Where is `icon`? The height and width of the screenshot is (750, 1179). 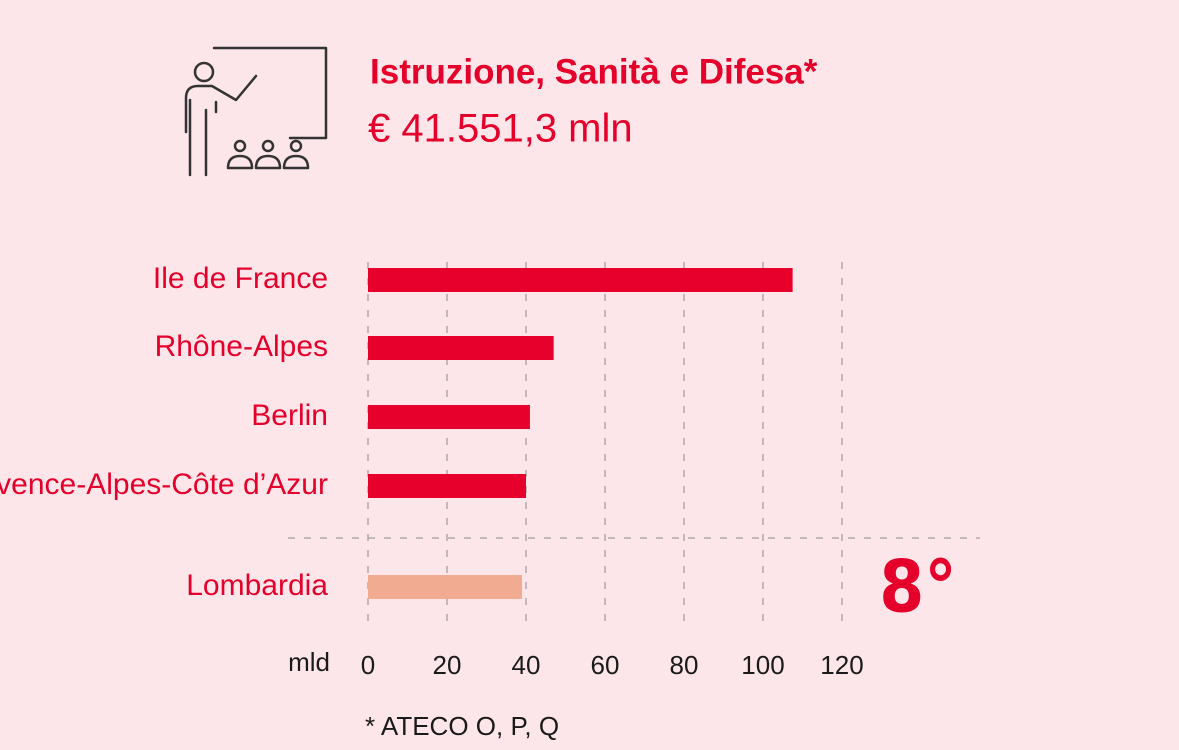 icon is located at coordinates (256, 111).